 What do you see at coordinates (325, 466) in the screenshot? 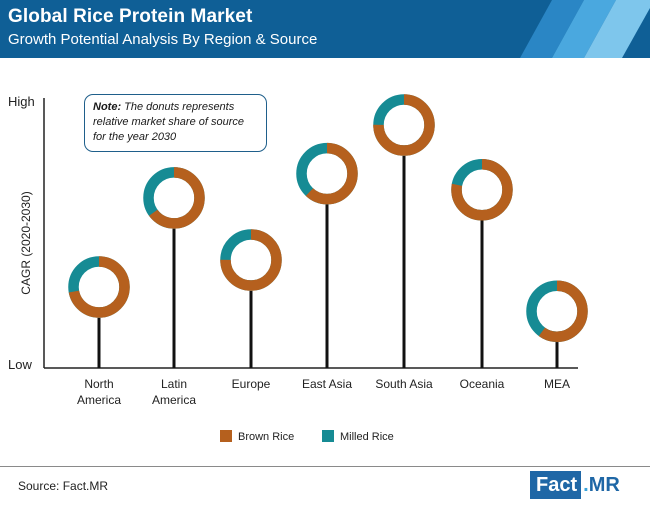
I see `footer-divider` at bounding box center [325, 466].